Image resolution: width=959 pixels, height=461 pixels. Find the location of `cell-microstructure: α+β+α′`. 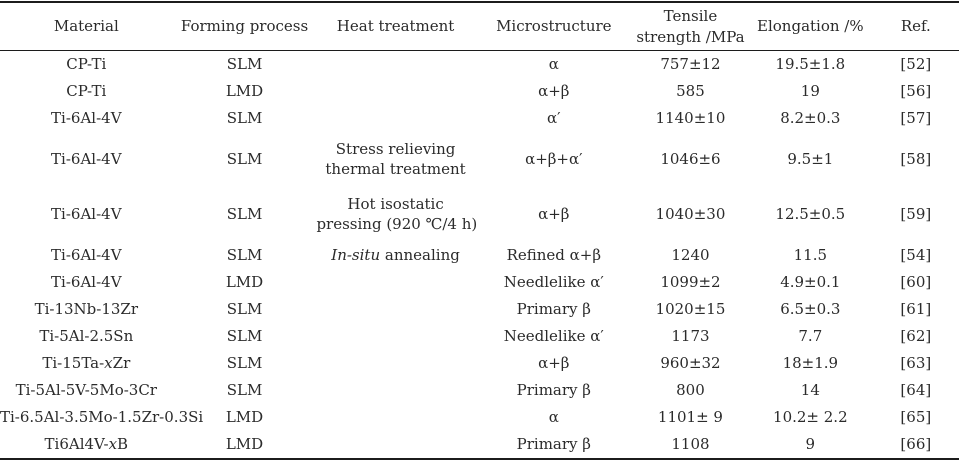

cell-microstructure: α+β+α′ is located at coordinates (554, 158).